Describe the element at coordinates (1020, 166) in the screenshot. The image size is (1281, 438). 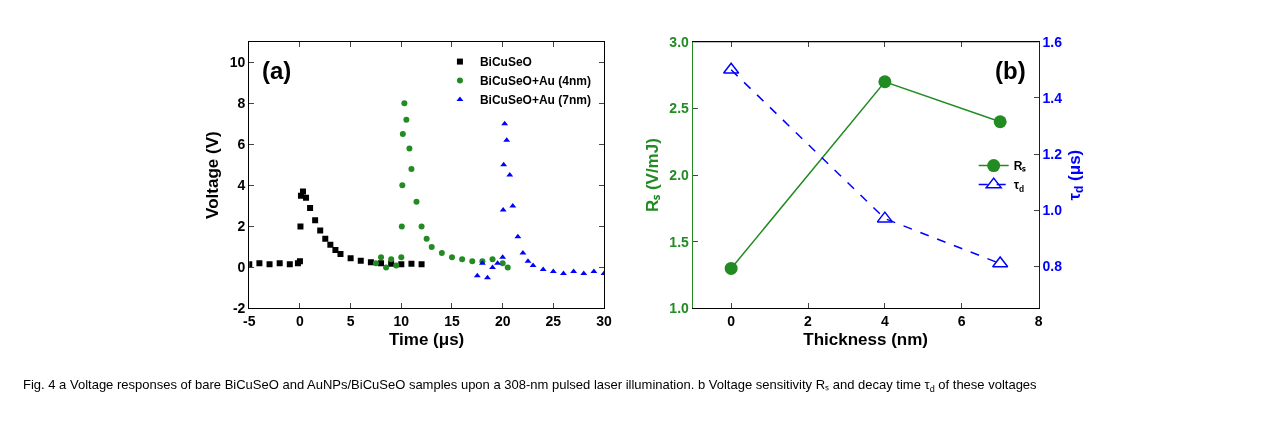
I see `legend-label: Rₛ` at that location.